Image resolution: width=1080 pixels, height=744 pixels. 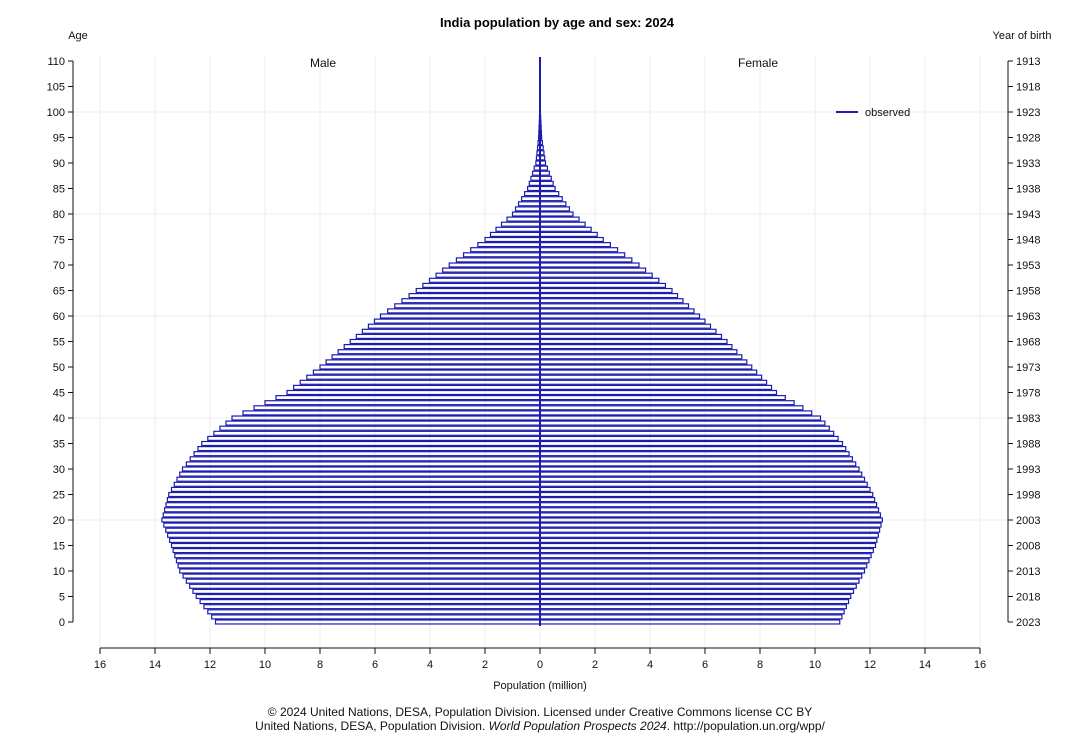 What do you see at coordinates (557, 22) in the screenshot?
I see `chart-title: India population by age and sex: 2024` at bounding box center [557, 22].